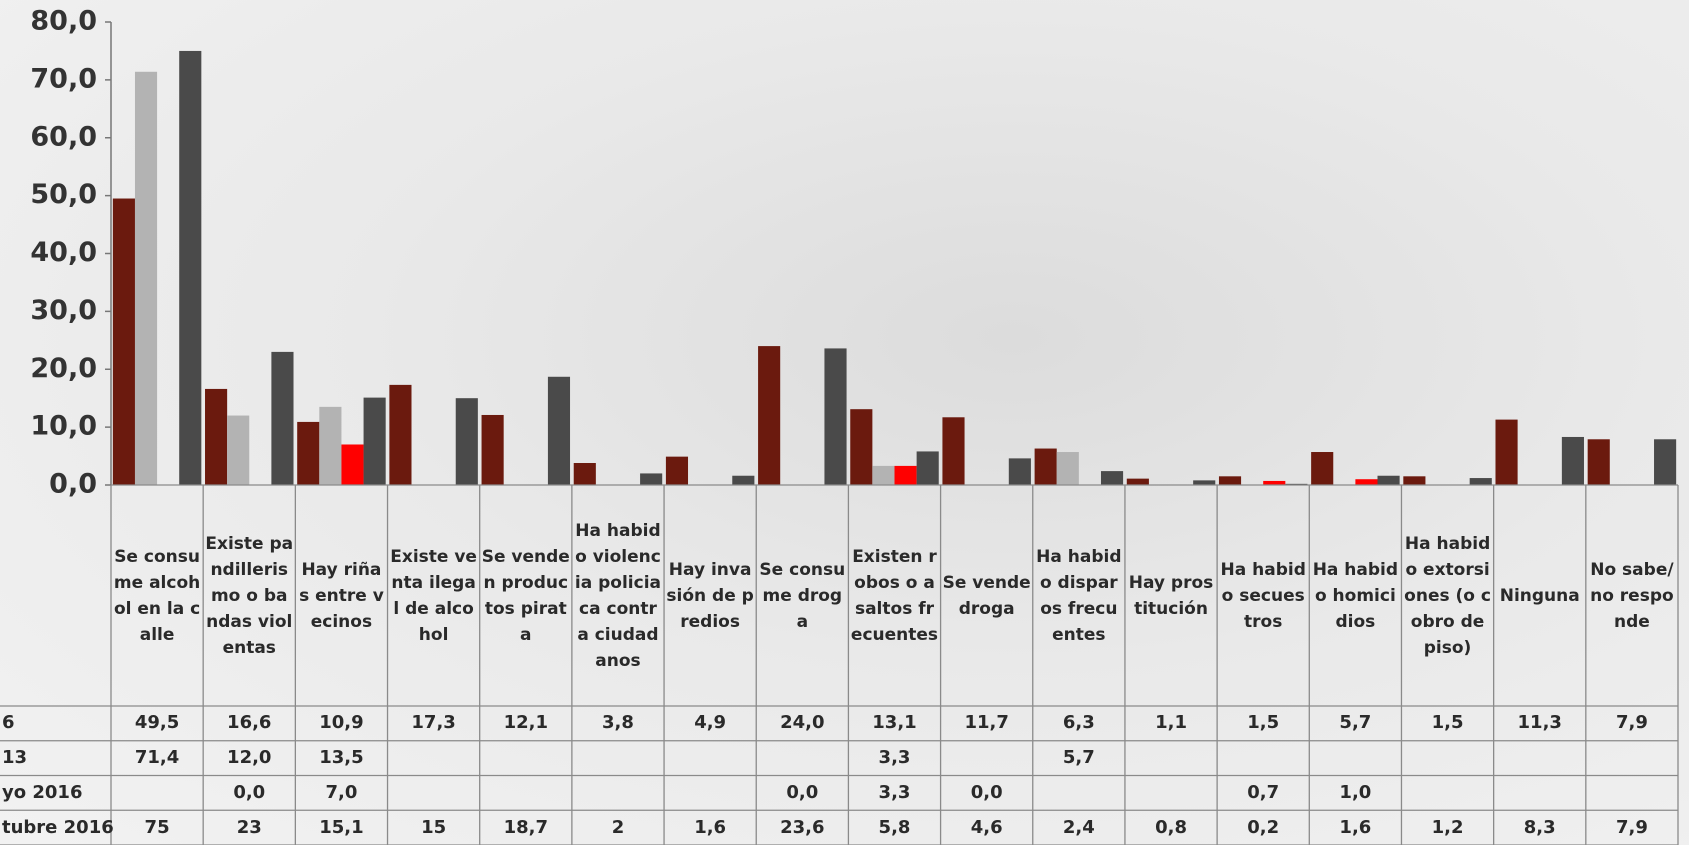 The width and height of the screenshot is (1689, 845). I want to click on y-tick-label: 70,0, so click(63, 78).